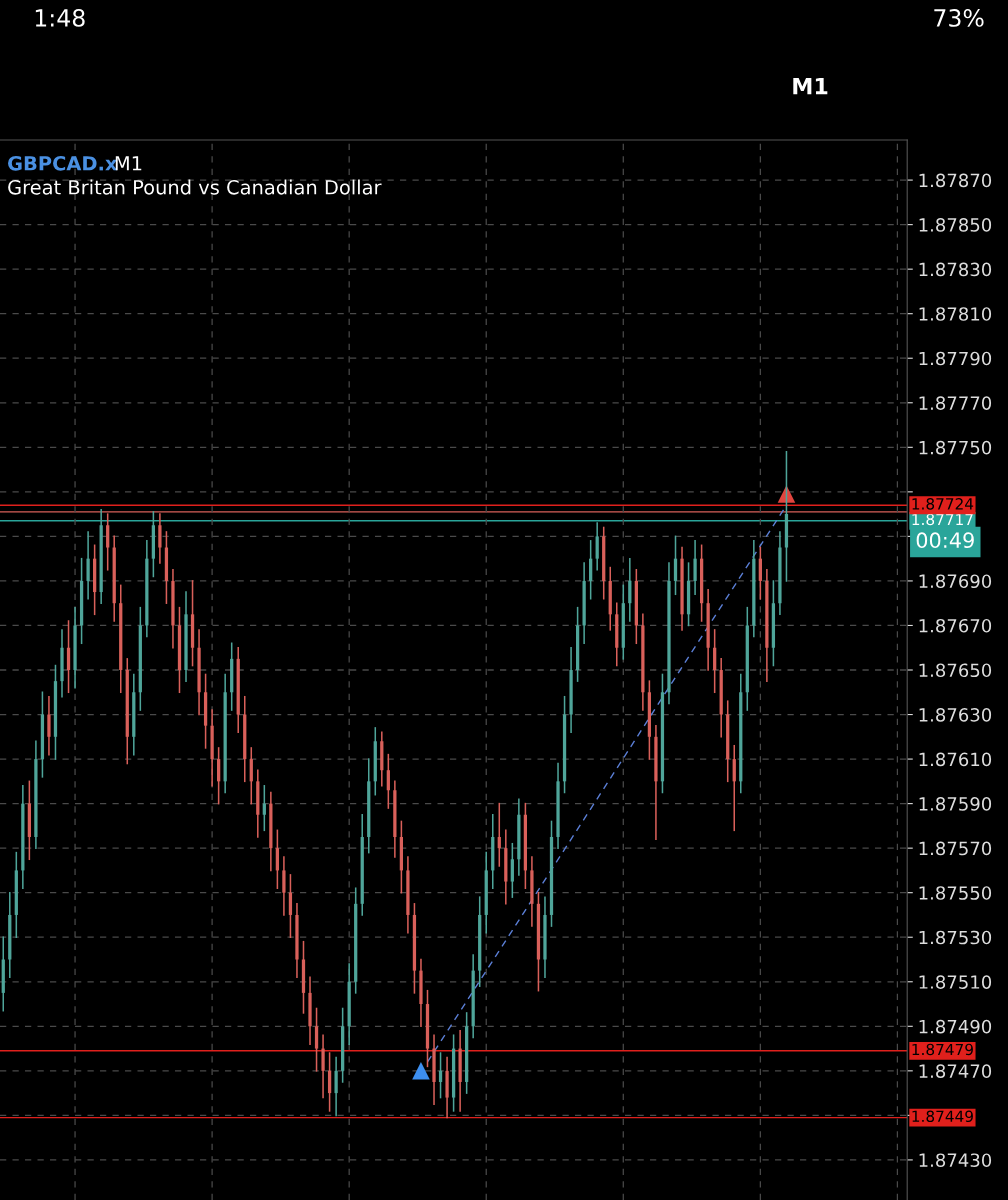 The image size is (1008, 1200). Describe the element at coordinates (955, 893) in the screenshot. I see `y-tick-label: 1.87550` at that location.